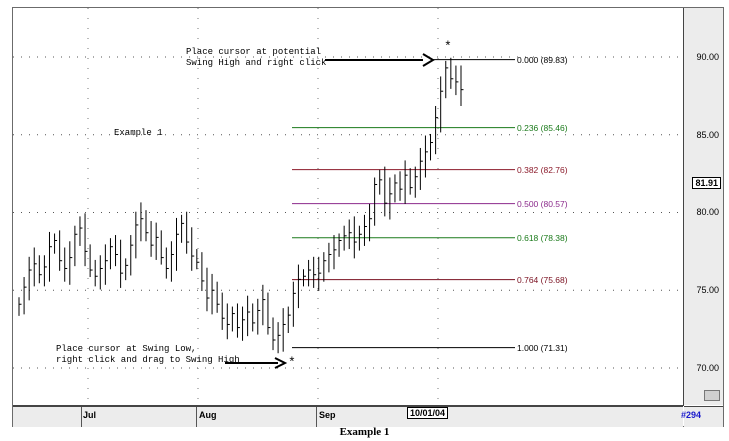  What do you see at coordinates (706, 183) in the screenshot?
I see `current-price-badge: 81.91` at bounding box center [706, 183].